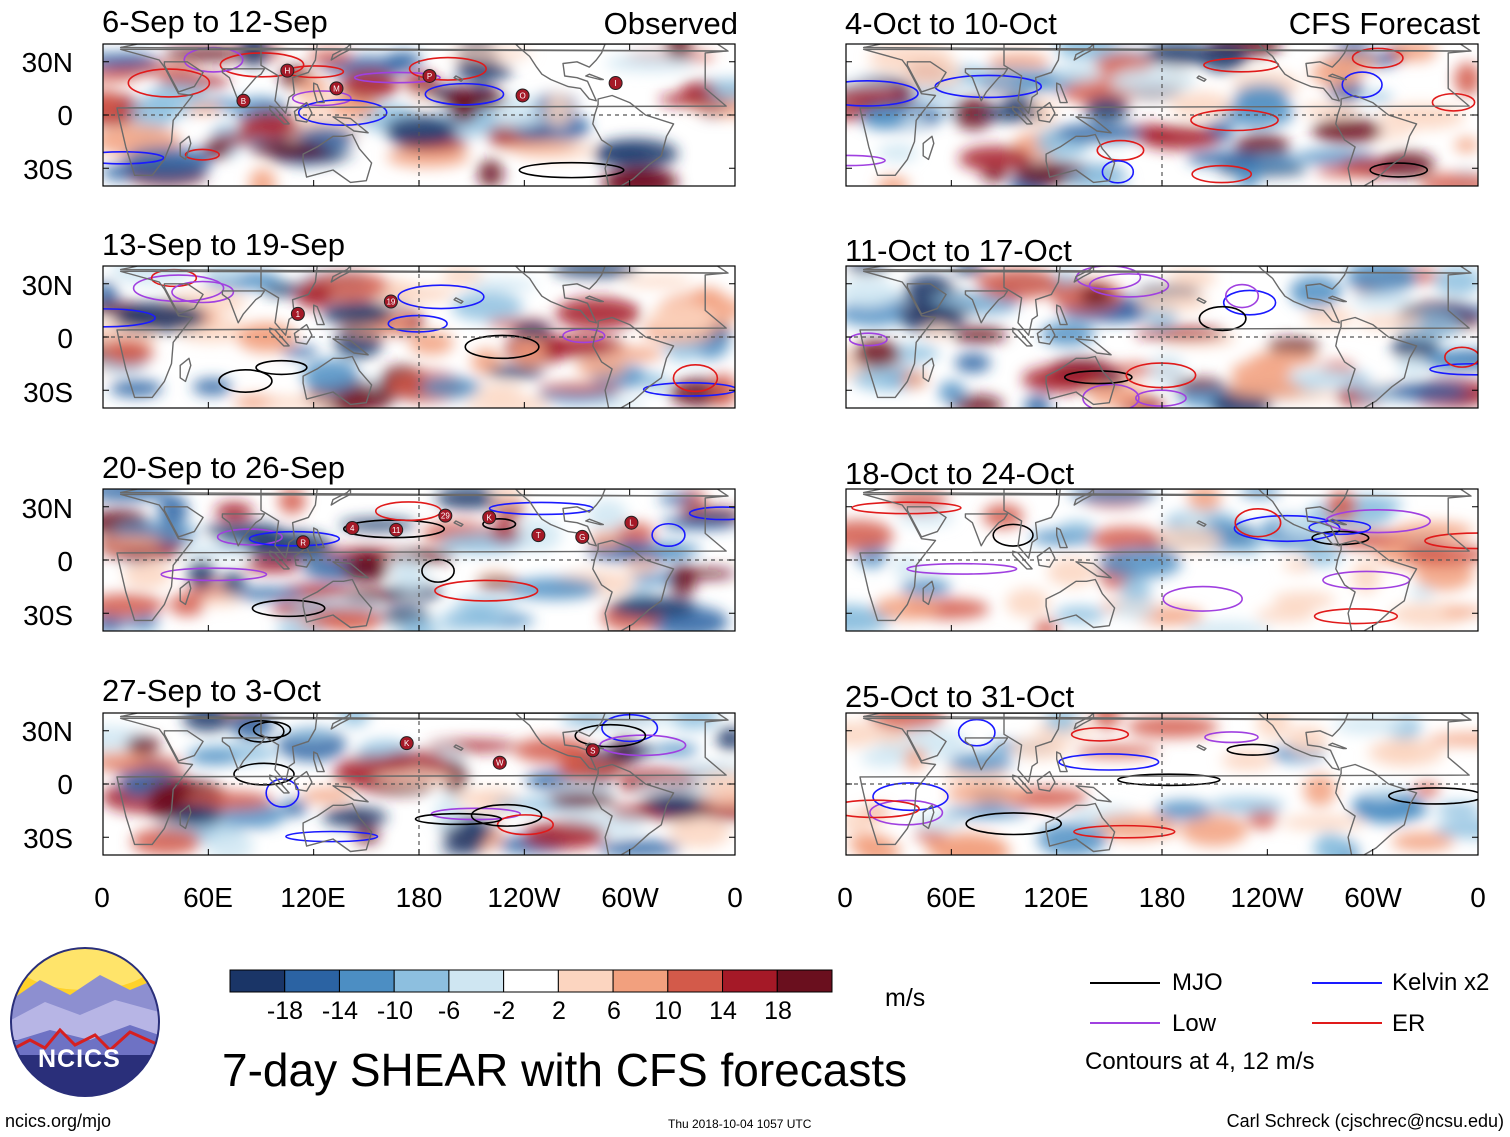 This screenshot has height=1137, width=1510. What do you see at coordinates (215, 21) in the screenshot?
I see `panel-title: 6-Sep to 12-Sep` at bounding box center [215, 21].